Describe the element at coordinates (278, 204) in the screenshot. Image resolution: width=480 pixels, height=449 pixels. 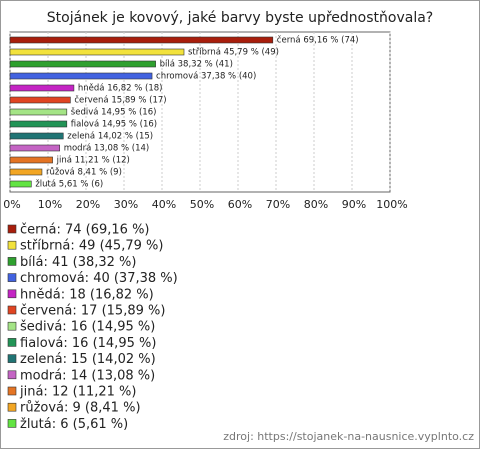
I see `x-tick-label: 70%` at that location.